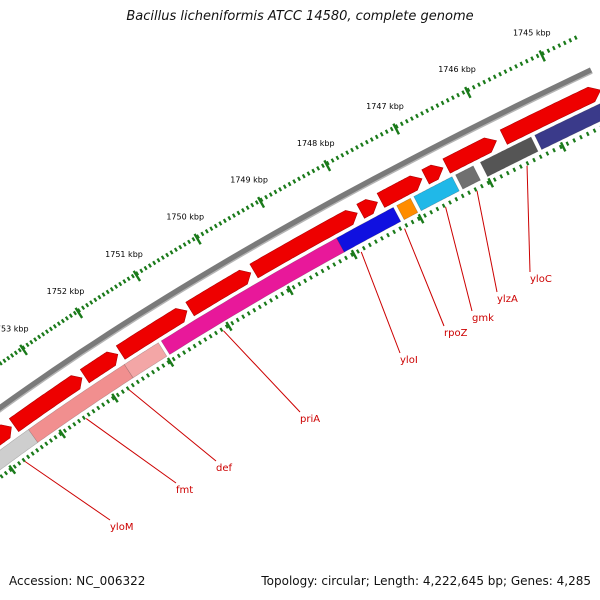 This screenshot has width=600, height=600. I want to click on kbp-label: 1745 kbp, so click(532, 33).